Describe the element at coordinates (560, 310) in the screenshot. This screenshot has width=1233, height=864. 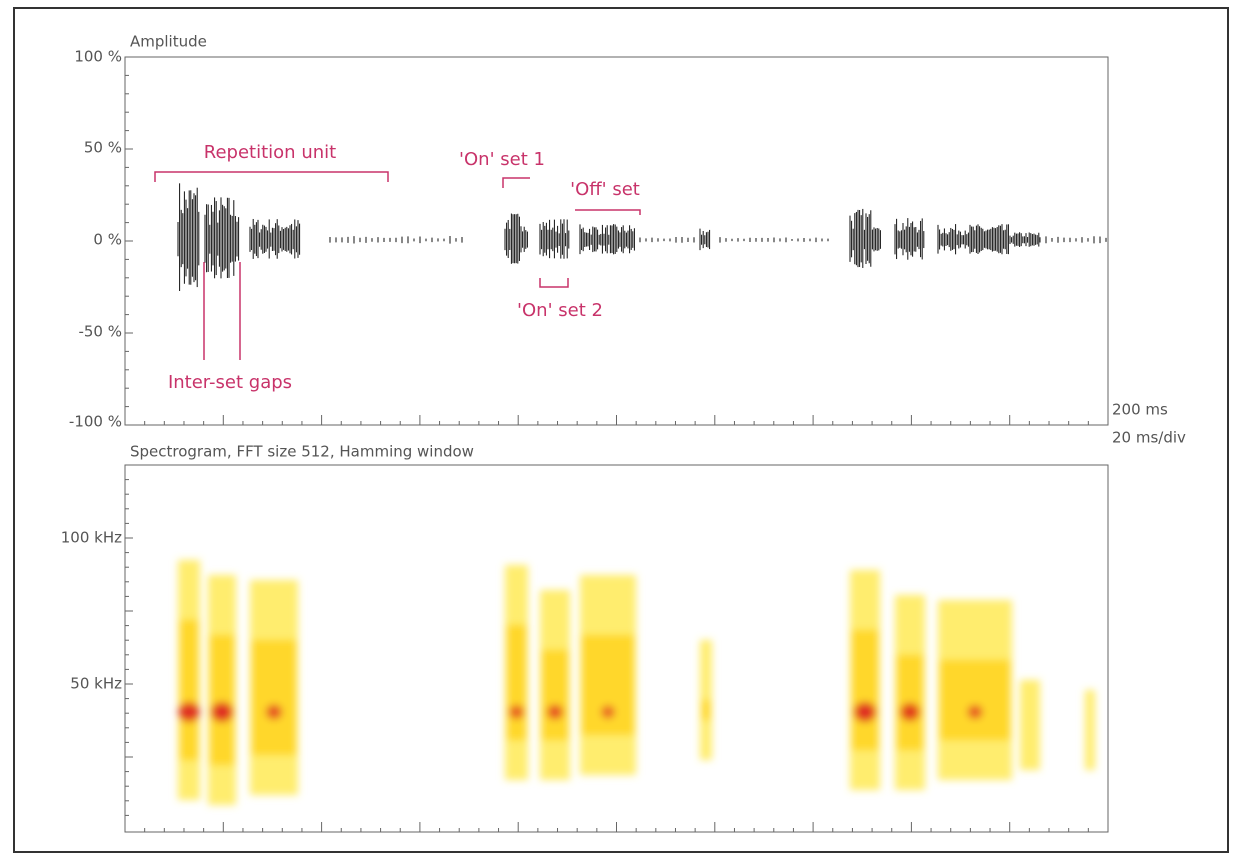
I see `annotation: 'On' set 2` at that location.